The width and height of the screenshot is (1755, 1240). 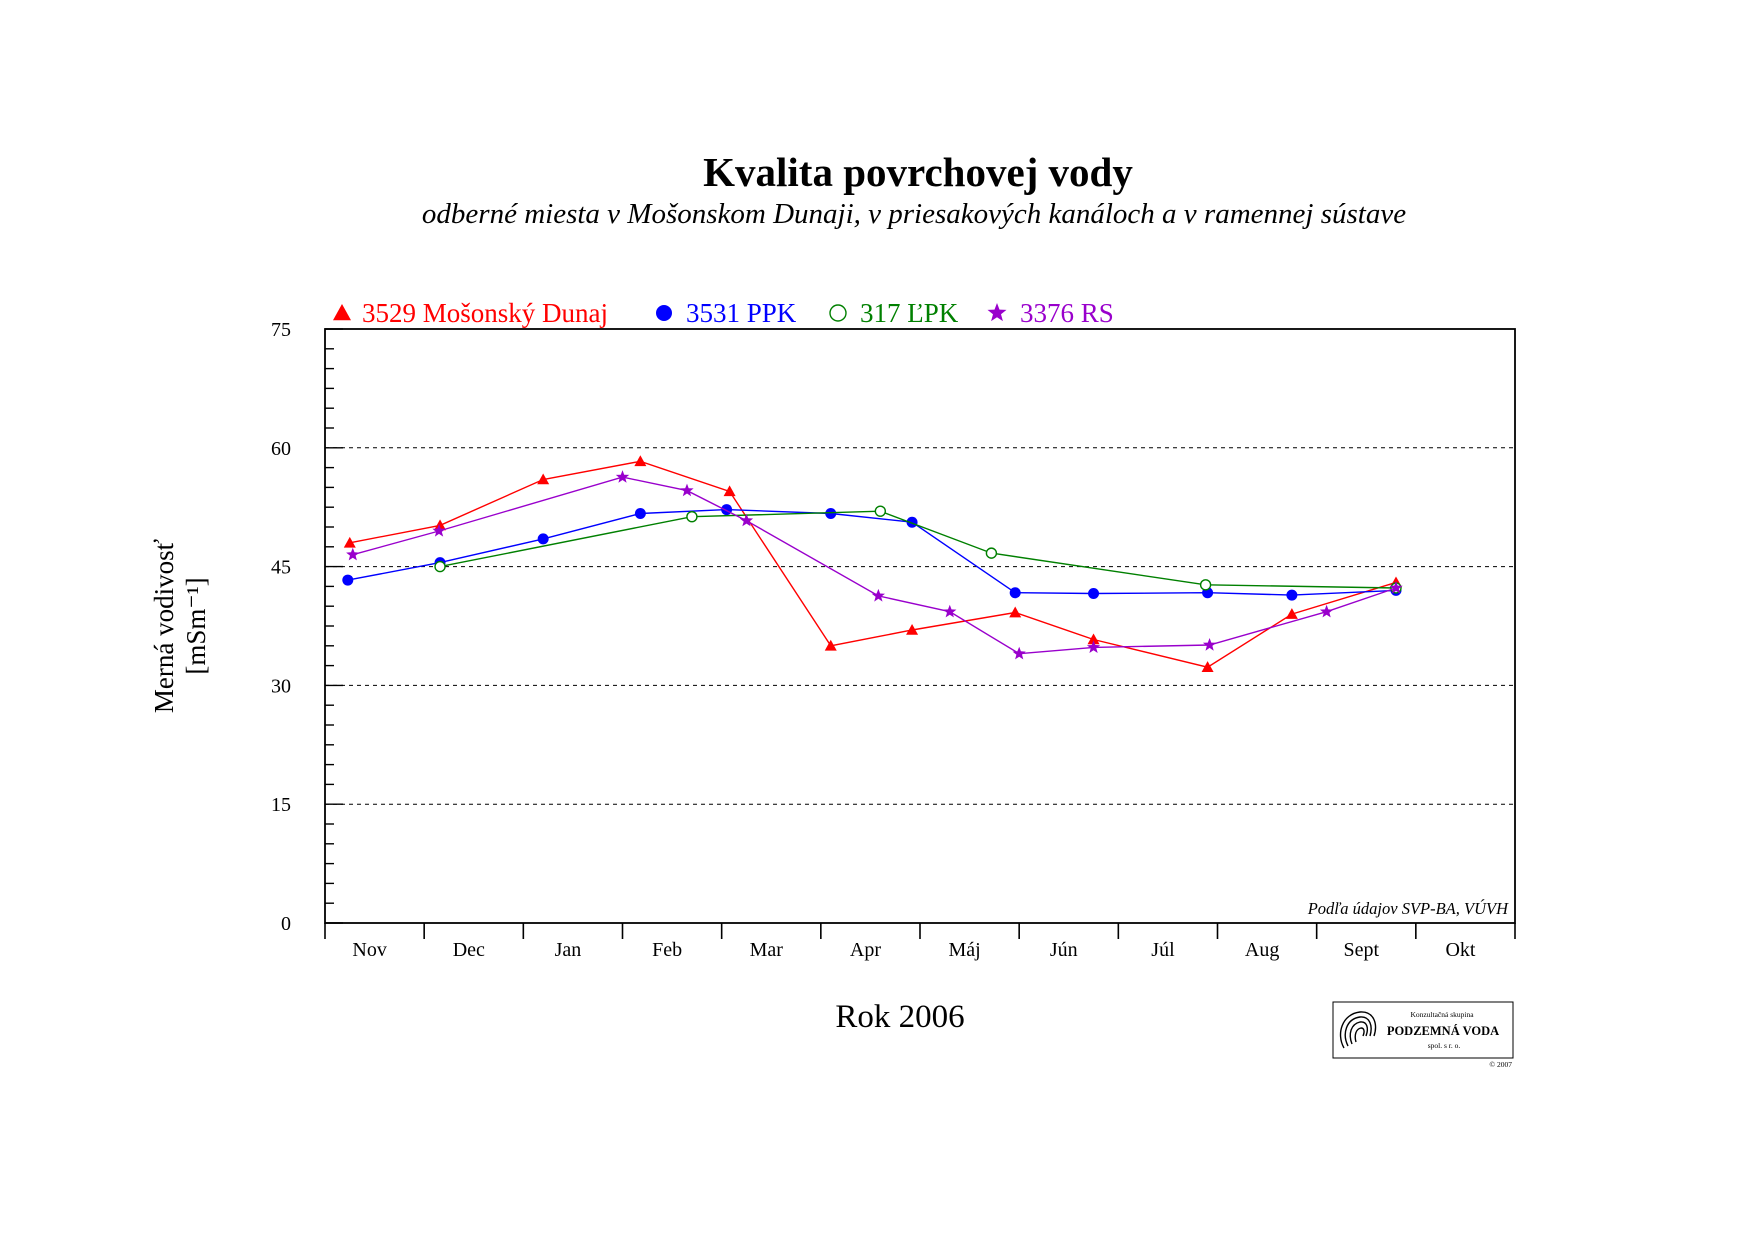 What do you see at coordinates (281, 330) in the screenshot?
I see `y-tick-label: 75` at bounding box center [281, 330].